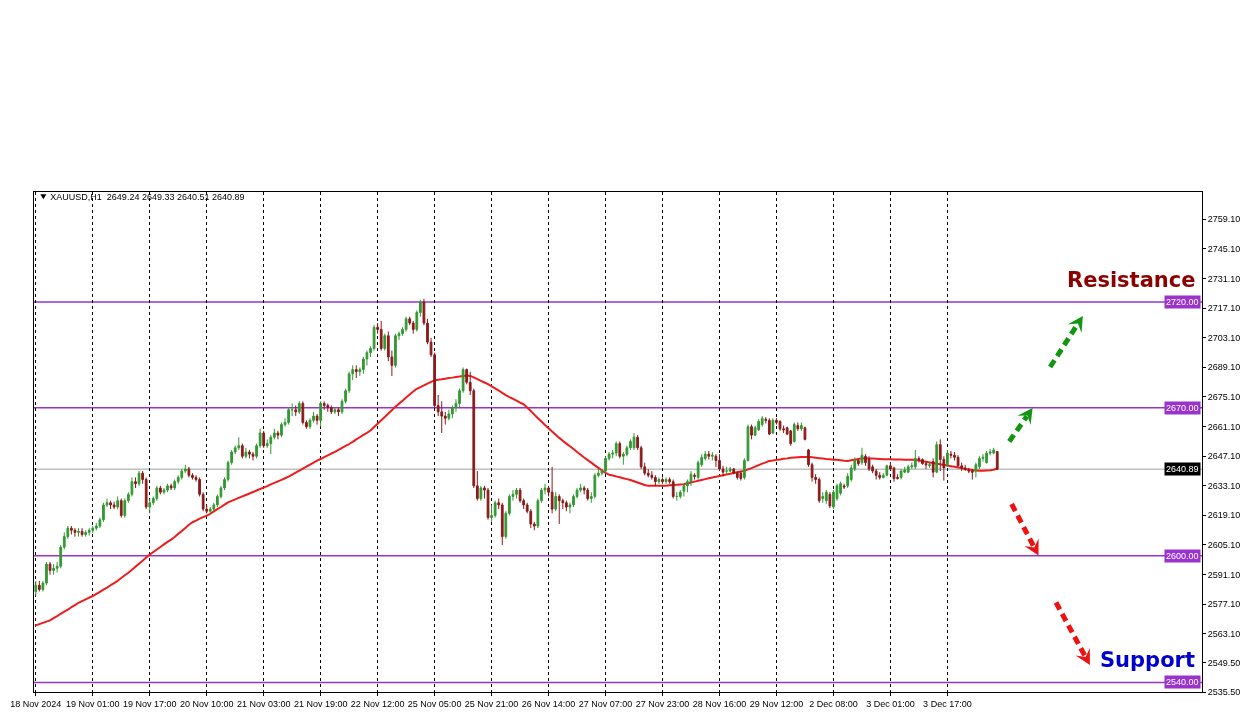  What do you see at coordinates (1224, 515) in the screenshot?
I see `y-tick-label: 2619.10` at bounding box center [1224, 515].